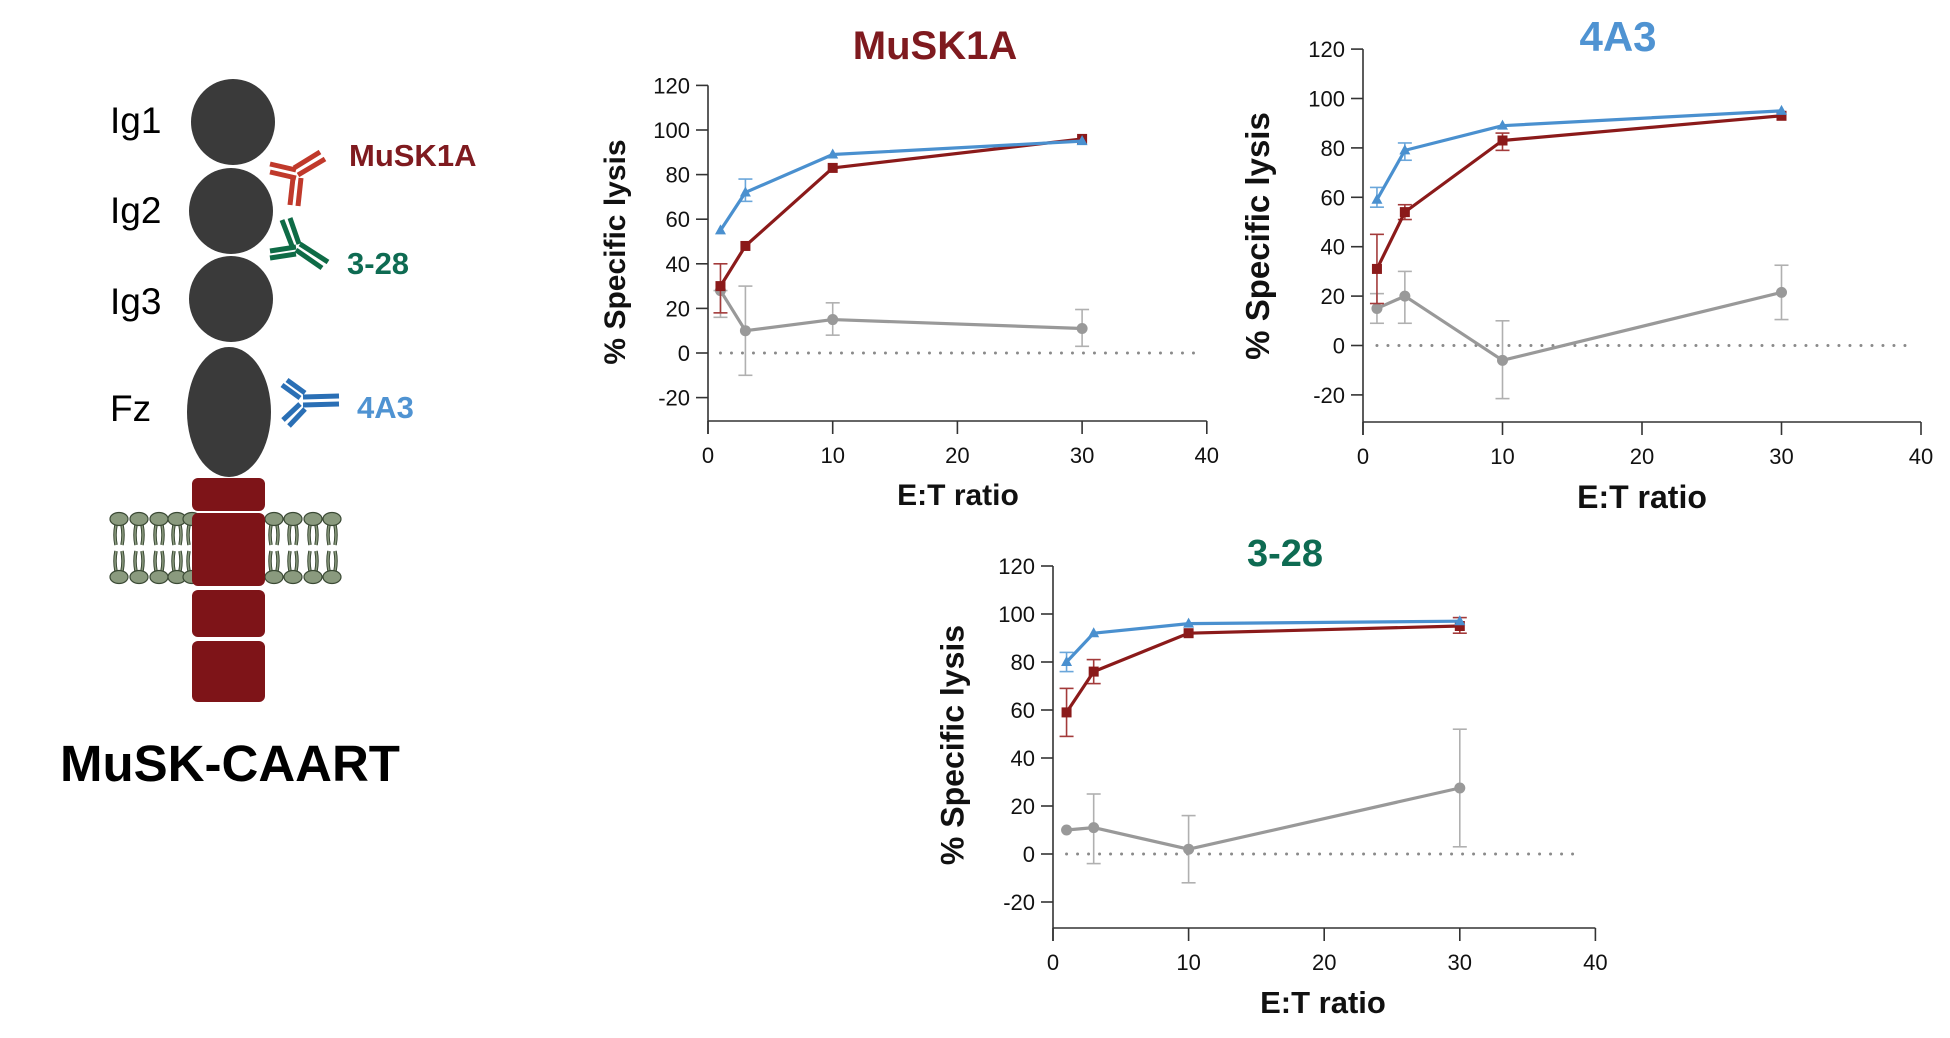 Image resolution: width=1950 pixels, height=1038 pixels. What do you see at coordinates (1285, 554) in the screenshot?
I see `chart-title: 3-28` at bounding box center [1285, 554].